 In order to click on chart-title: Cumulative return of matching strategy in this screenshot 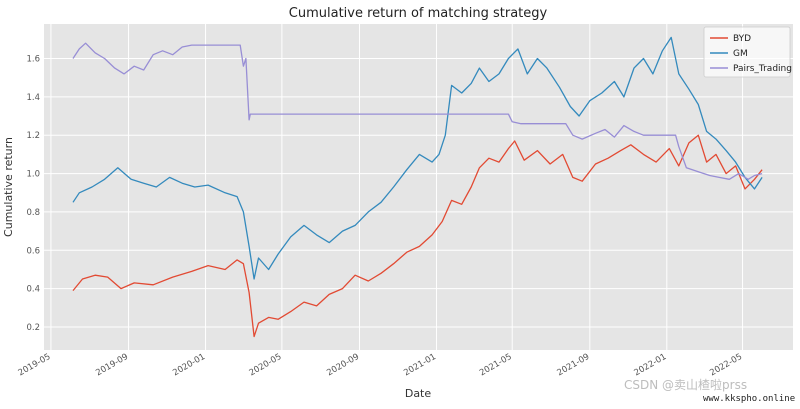, I will do `click(418, 13)`.